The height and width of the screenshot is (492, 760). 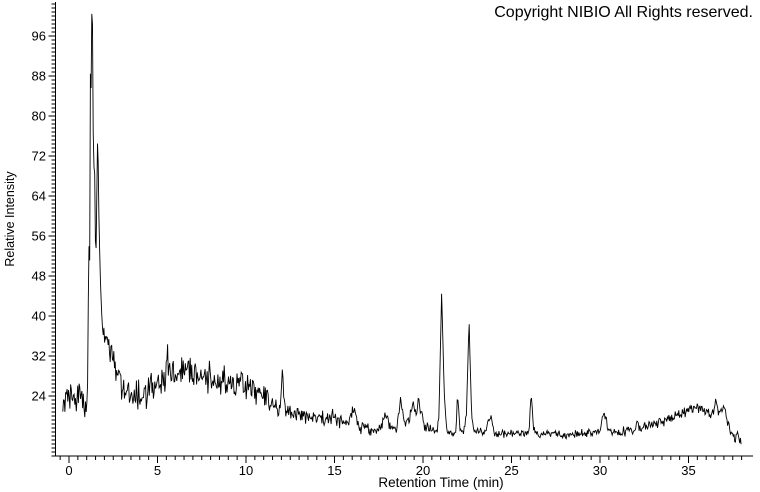 What do you see at coordinates (39, 76) in the screenshot?
I see `y-tick-label: 88` at bounding box center [39, 76].